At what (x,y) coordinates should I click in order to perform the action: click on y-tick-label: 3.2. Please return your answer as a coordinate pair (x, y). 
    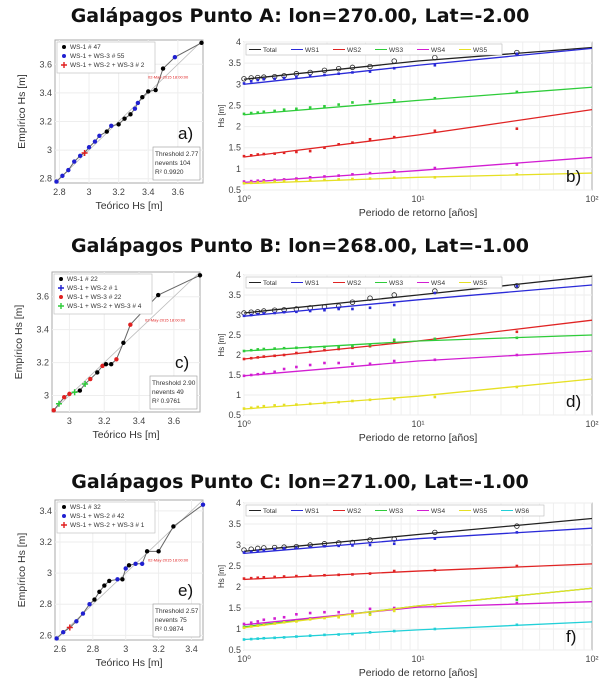
    Looking at the image, I should click on (45, 542).